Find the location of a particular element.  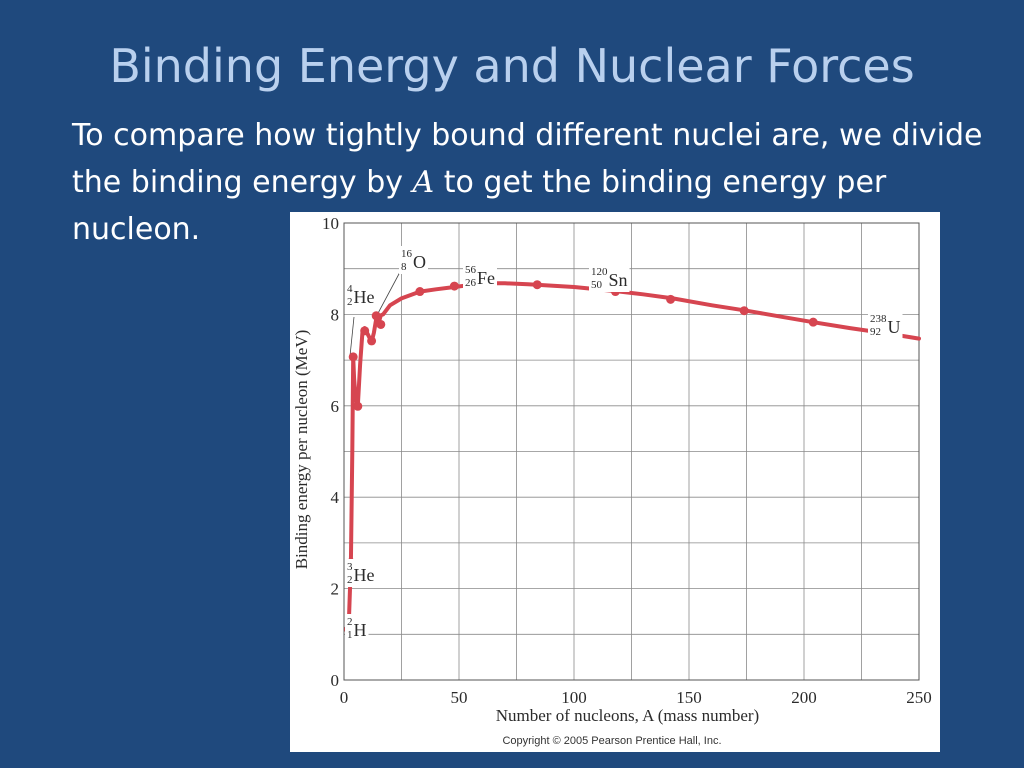

y-tick-label: 6 is located at coordinates (335, 406).